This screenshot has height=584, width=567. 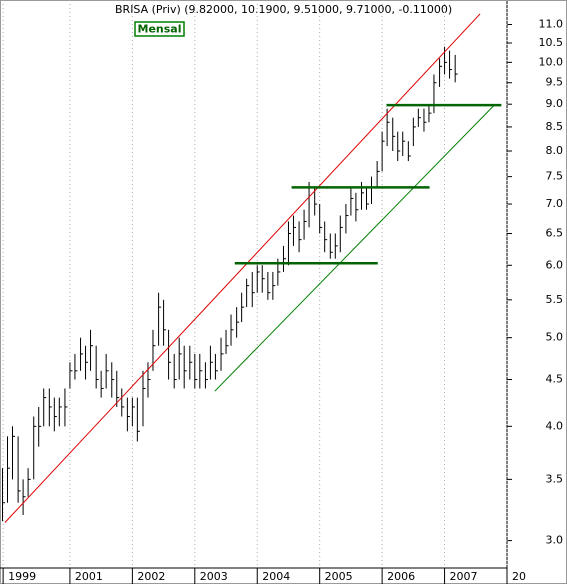 What do you see at coordinates (555, 203) in the screenshot?
I see `y-tick-label: 7.0` at bounding box center [555, 203].